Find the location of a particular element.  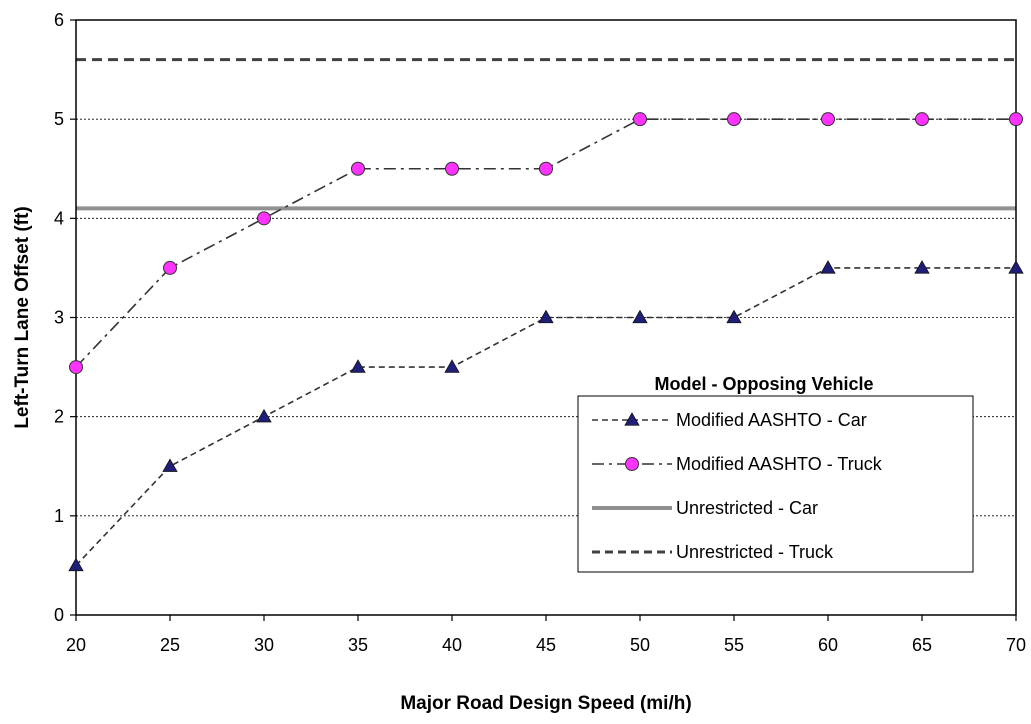

x-tick-label: 25 is located at coordinates (170, 645).